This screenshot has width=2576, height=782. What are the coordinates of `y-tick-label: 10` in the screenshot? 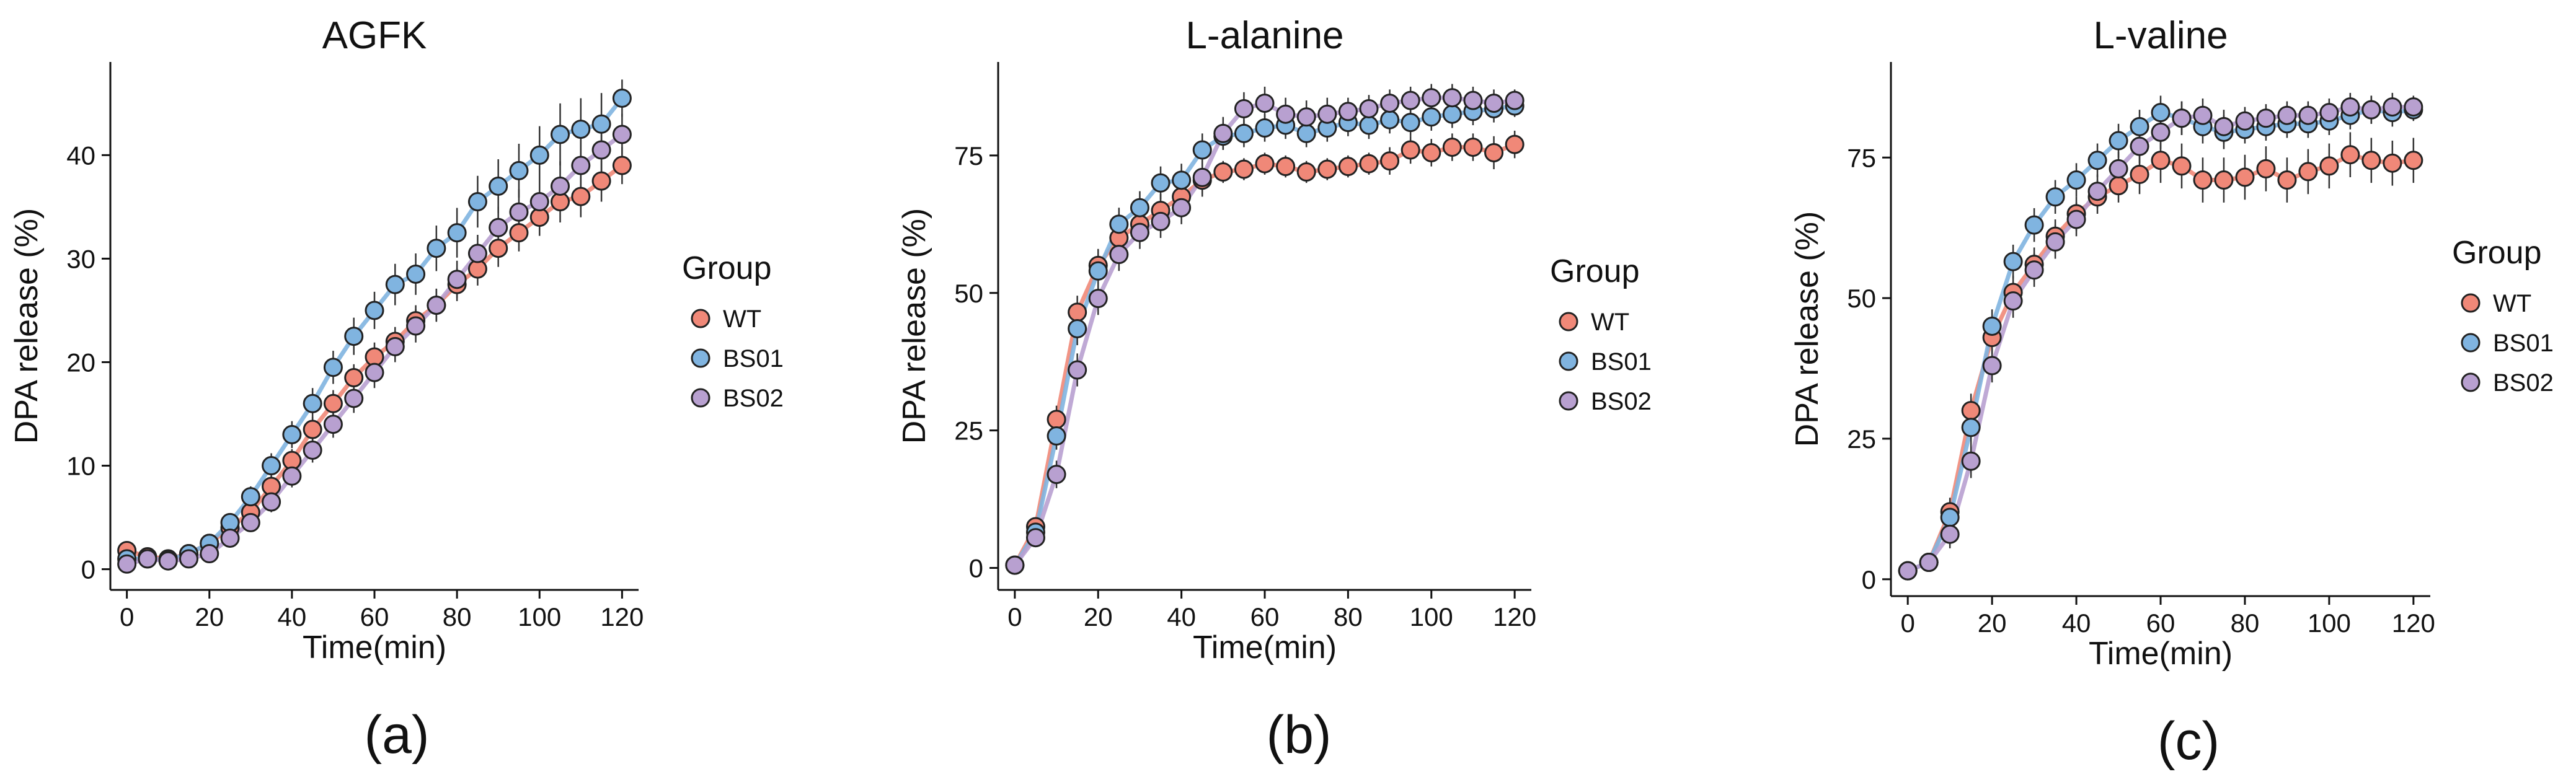 It's located at (80, 466).